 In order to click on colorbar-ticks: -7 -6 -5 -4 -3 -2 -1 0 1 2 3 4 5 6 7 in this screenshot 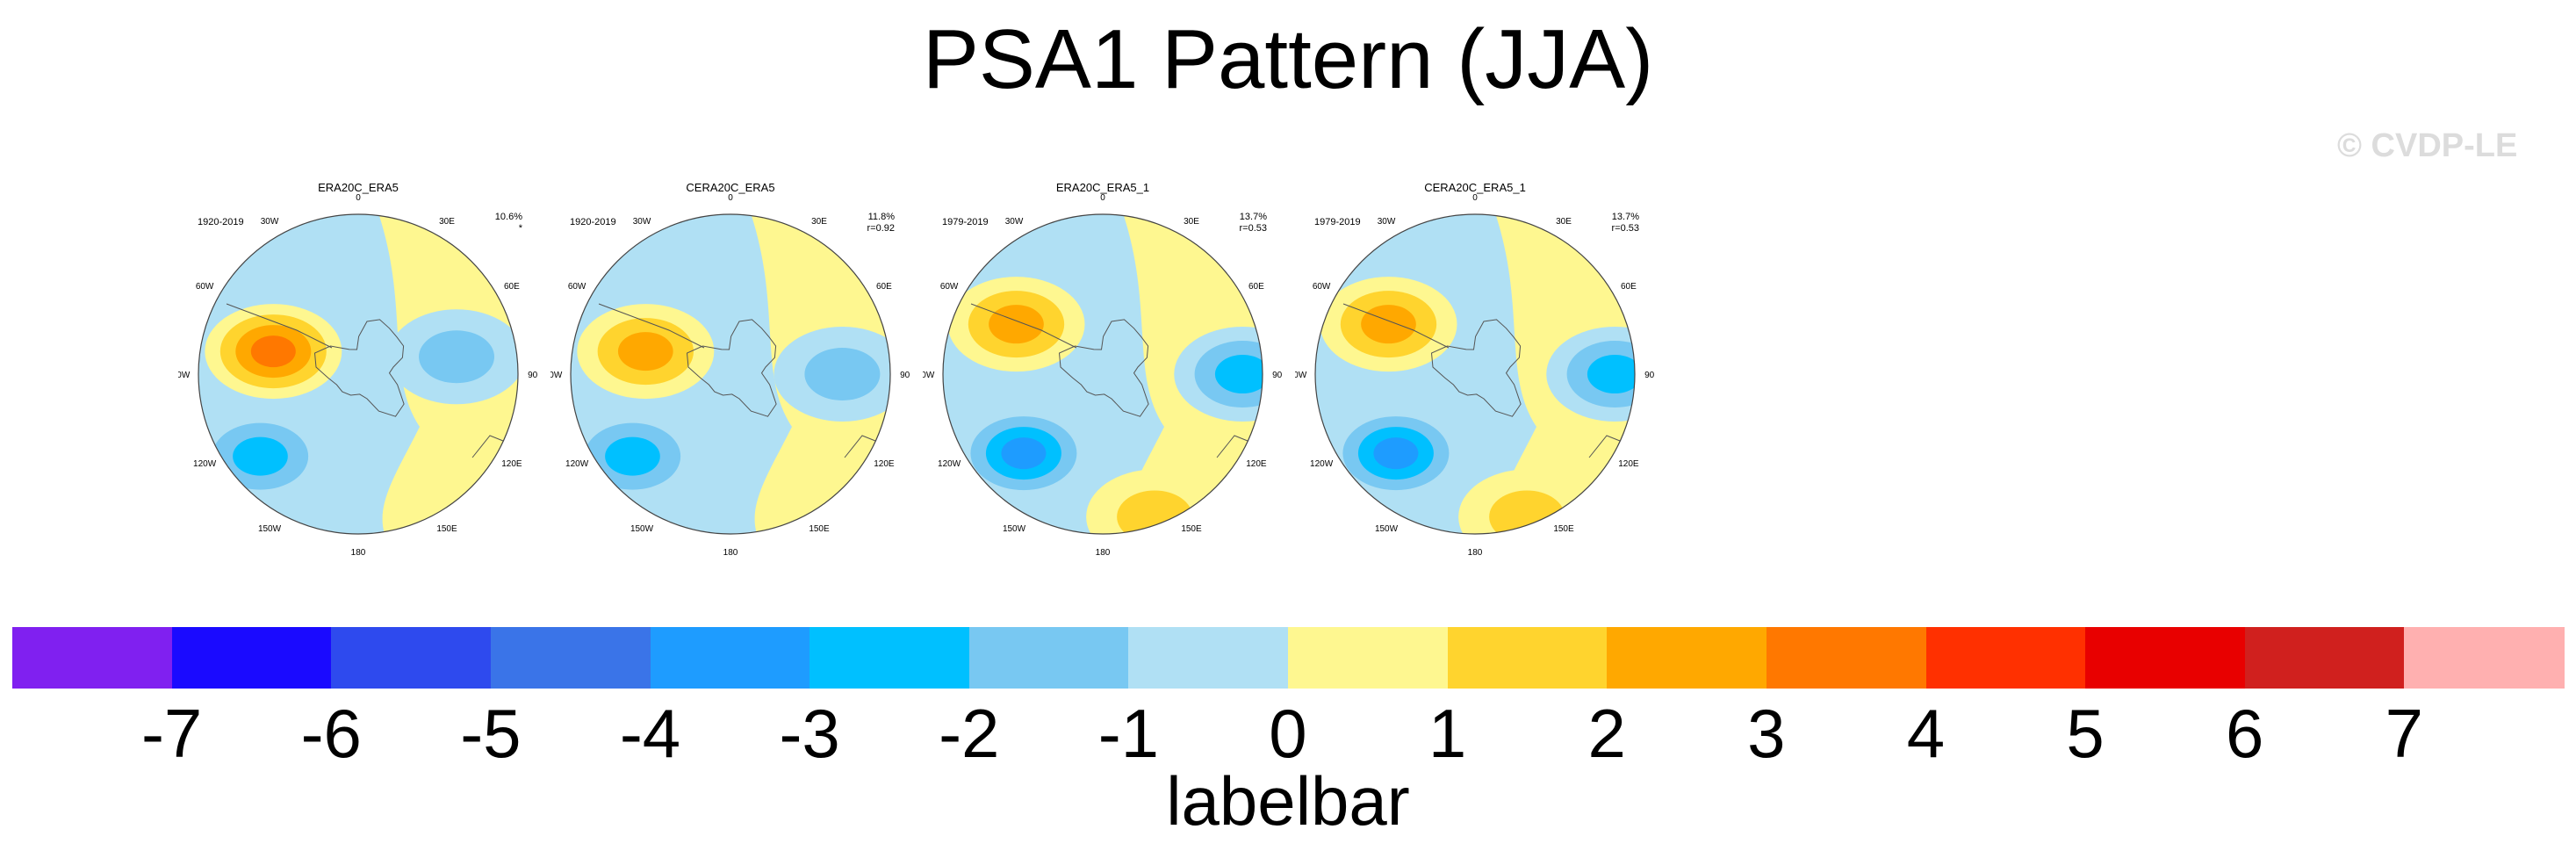, I will do `click(1288, 733)`.